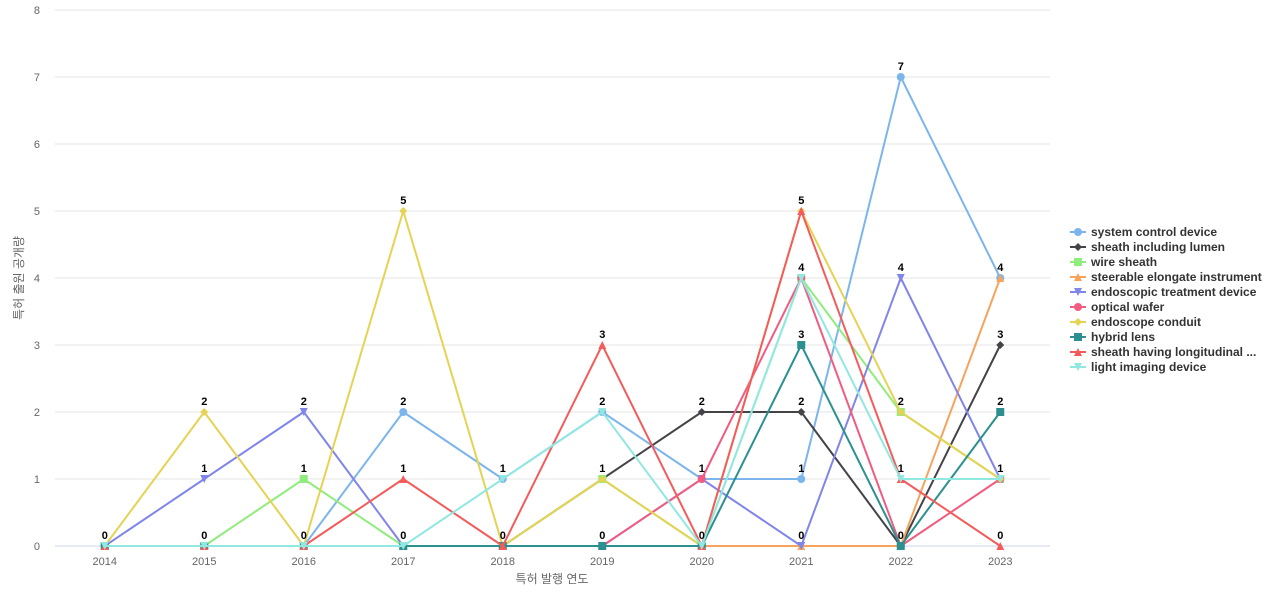 The image size is (1280, 600). I want to click on legend-item-sheath-including-lumen: sheath including lumen, so click(1166, 246).